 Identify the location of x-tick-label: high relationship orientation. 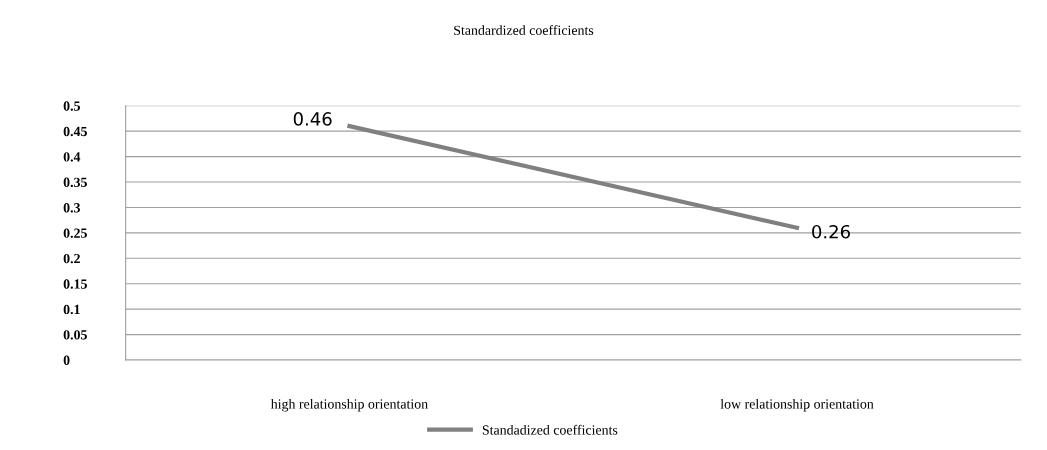
(349, 405).